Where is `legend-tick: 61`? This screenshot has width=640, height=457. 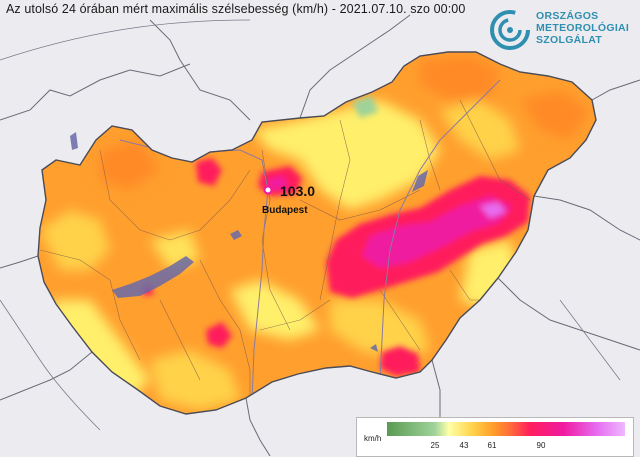
legend-tick: 61 is located at coordinates (492, 445).